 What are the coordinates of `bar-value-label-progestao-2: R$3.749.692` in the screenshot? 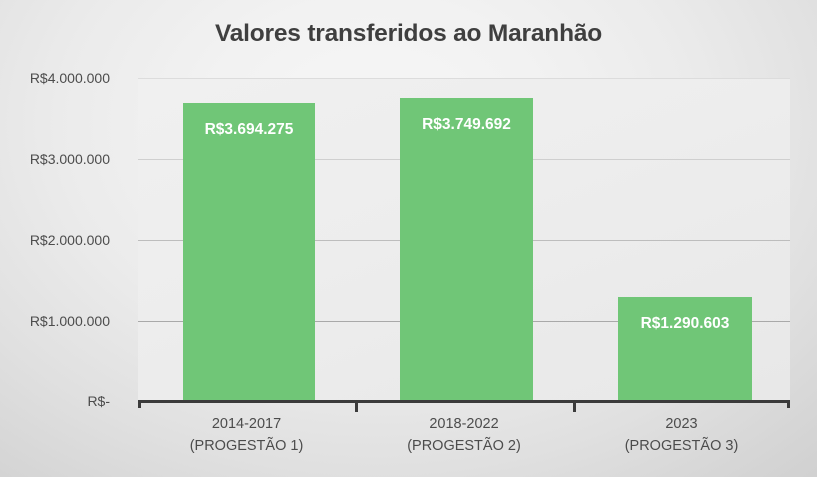 It's located at (466, 124).